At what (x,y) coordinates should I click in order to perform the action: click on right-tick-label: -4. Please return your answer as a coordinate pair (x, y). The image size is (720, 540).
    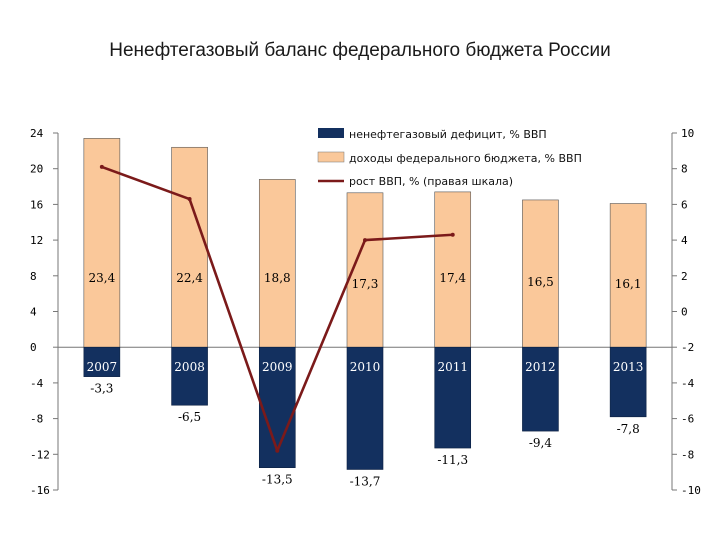
    Looking at the image, I should click on (688, 383).